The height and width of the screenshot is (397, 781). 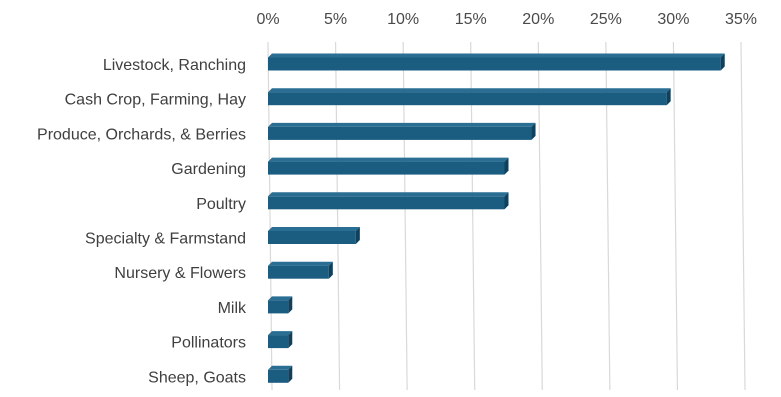 I want to click on category-label-2: Produce, Orchards, & Berries, so click(x=141, y=134).